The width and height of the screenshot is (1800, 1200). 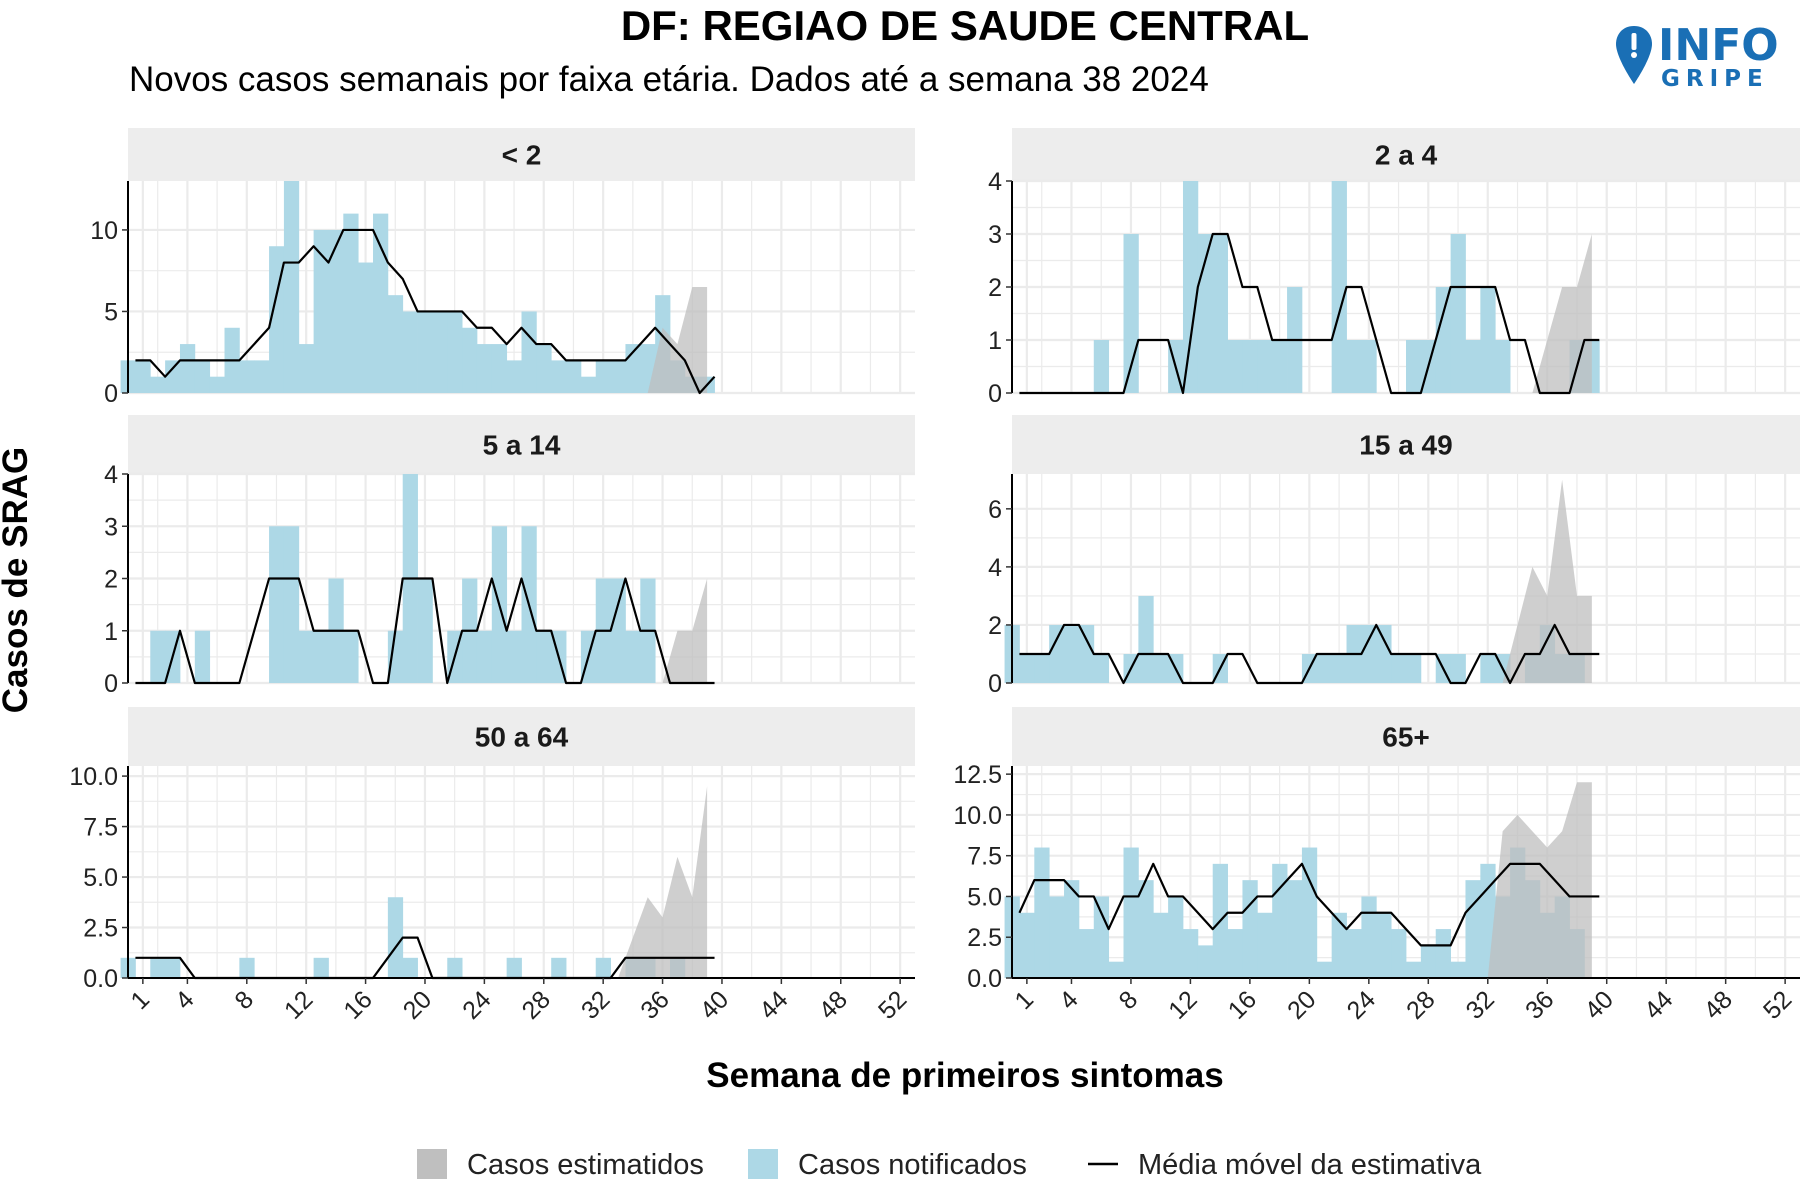 I want to click on legend-key-estimated, so click(x=432, y=1164).